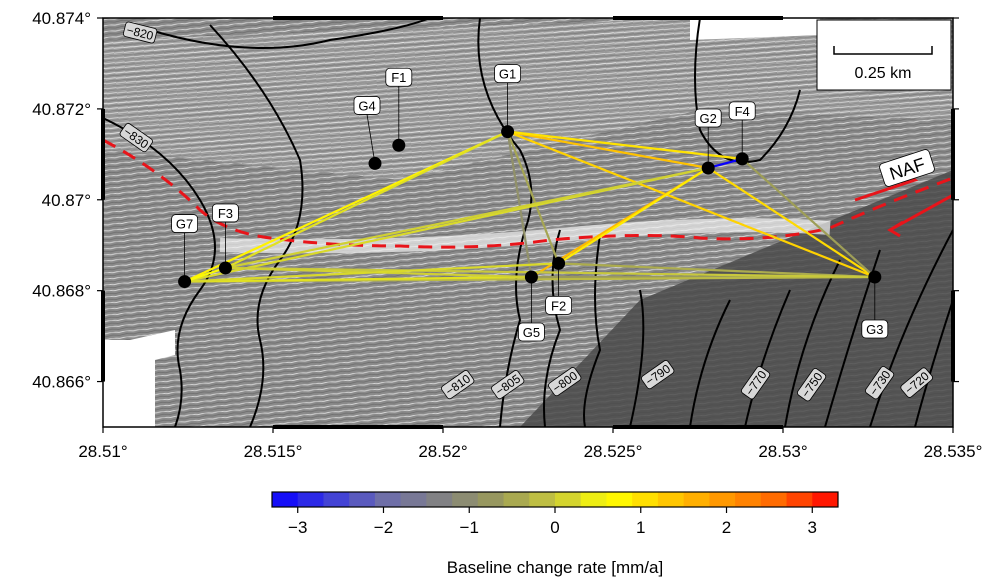  I want to click on colorbar-tick-label: −3, so click(297, 527).